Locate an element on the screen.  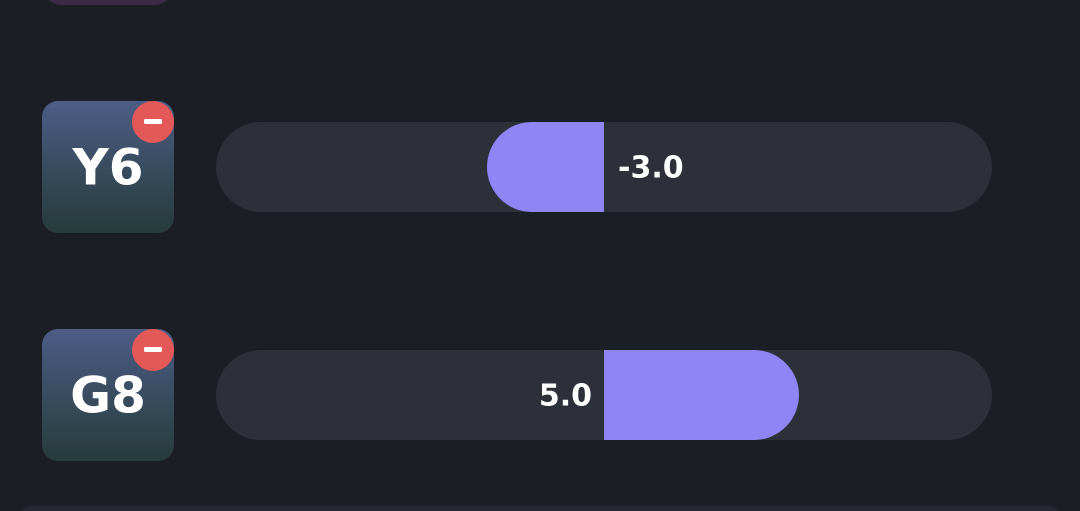
value-label: -3.0 is located at coordinates (651, 168).